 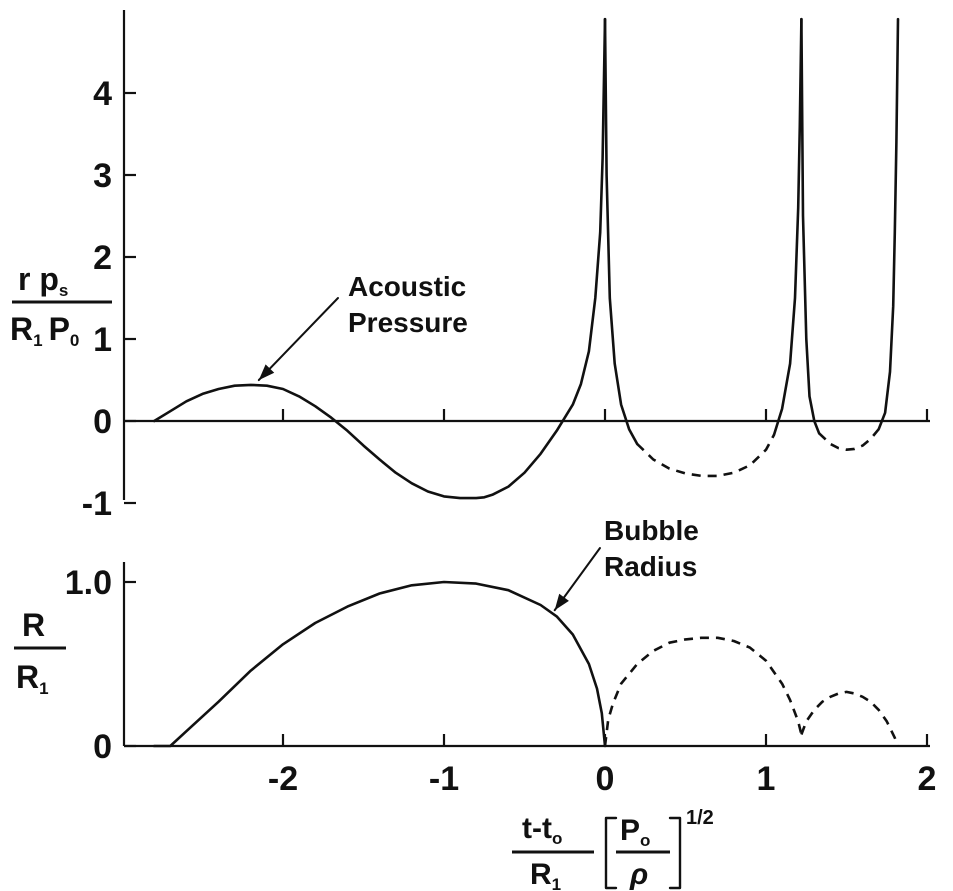 I want to click on pressure-segment-6-dashed, so click(x=849, y=440).